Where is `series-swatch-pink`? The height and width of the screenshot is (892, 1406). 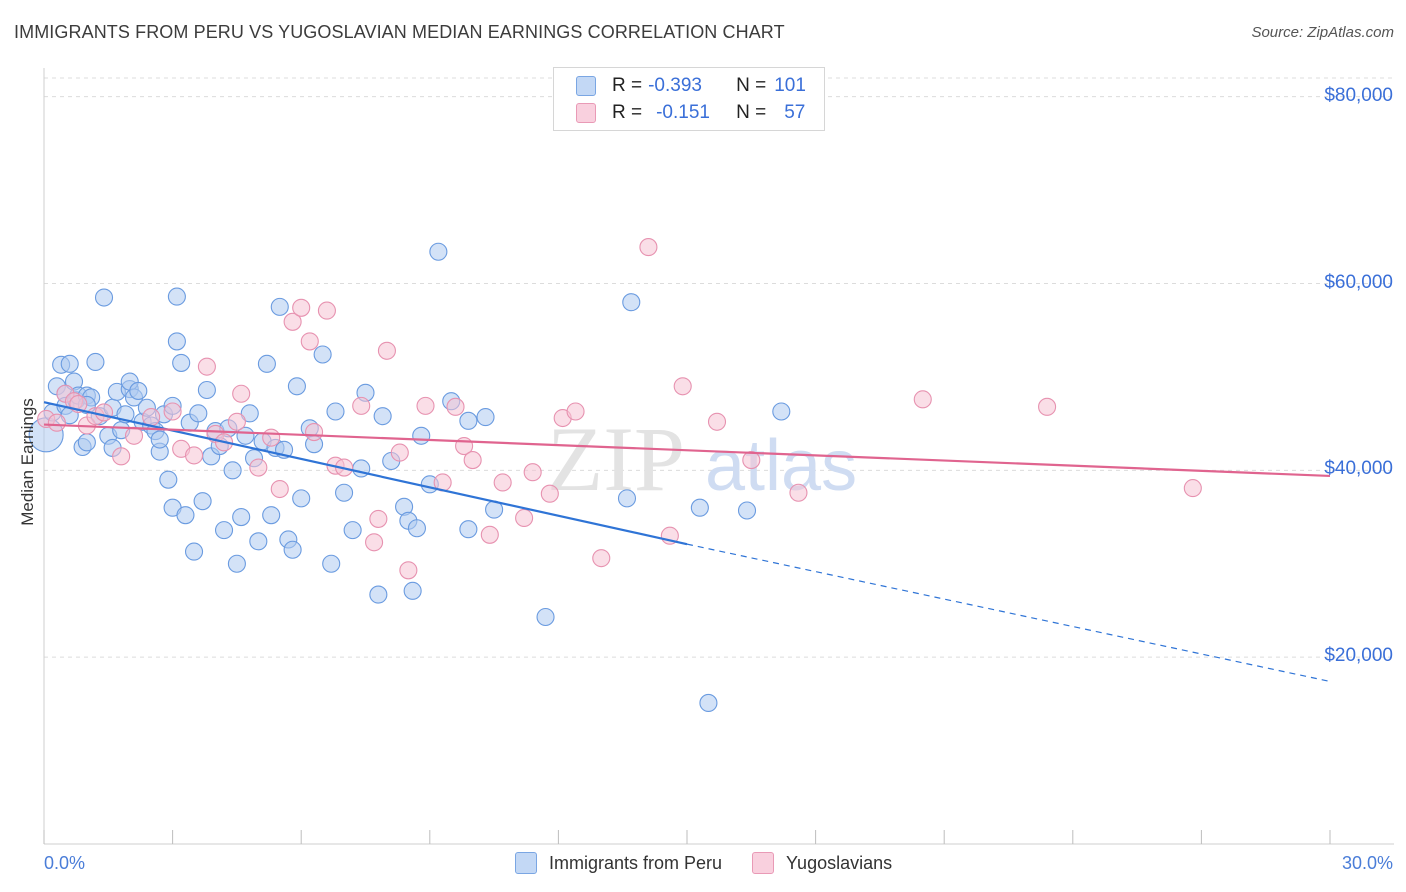 series-swatch-pink is located at coordinates (763, 863).